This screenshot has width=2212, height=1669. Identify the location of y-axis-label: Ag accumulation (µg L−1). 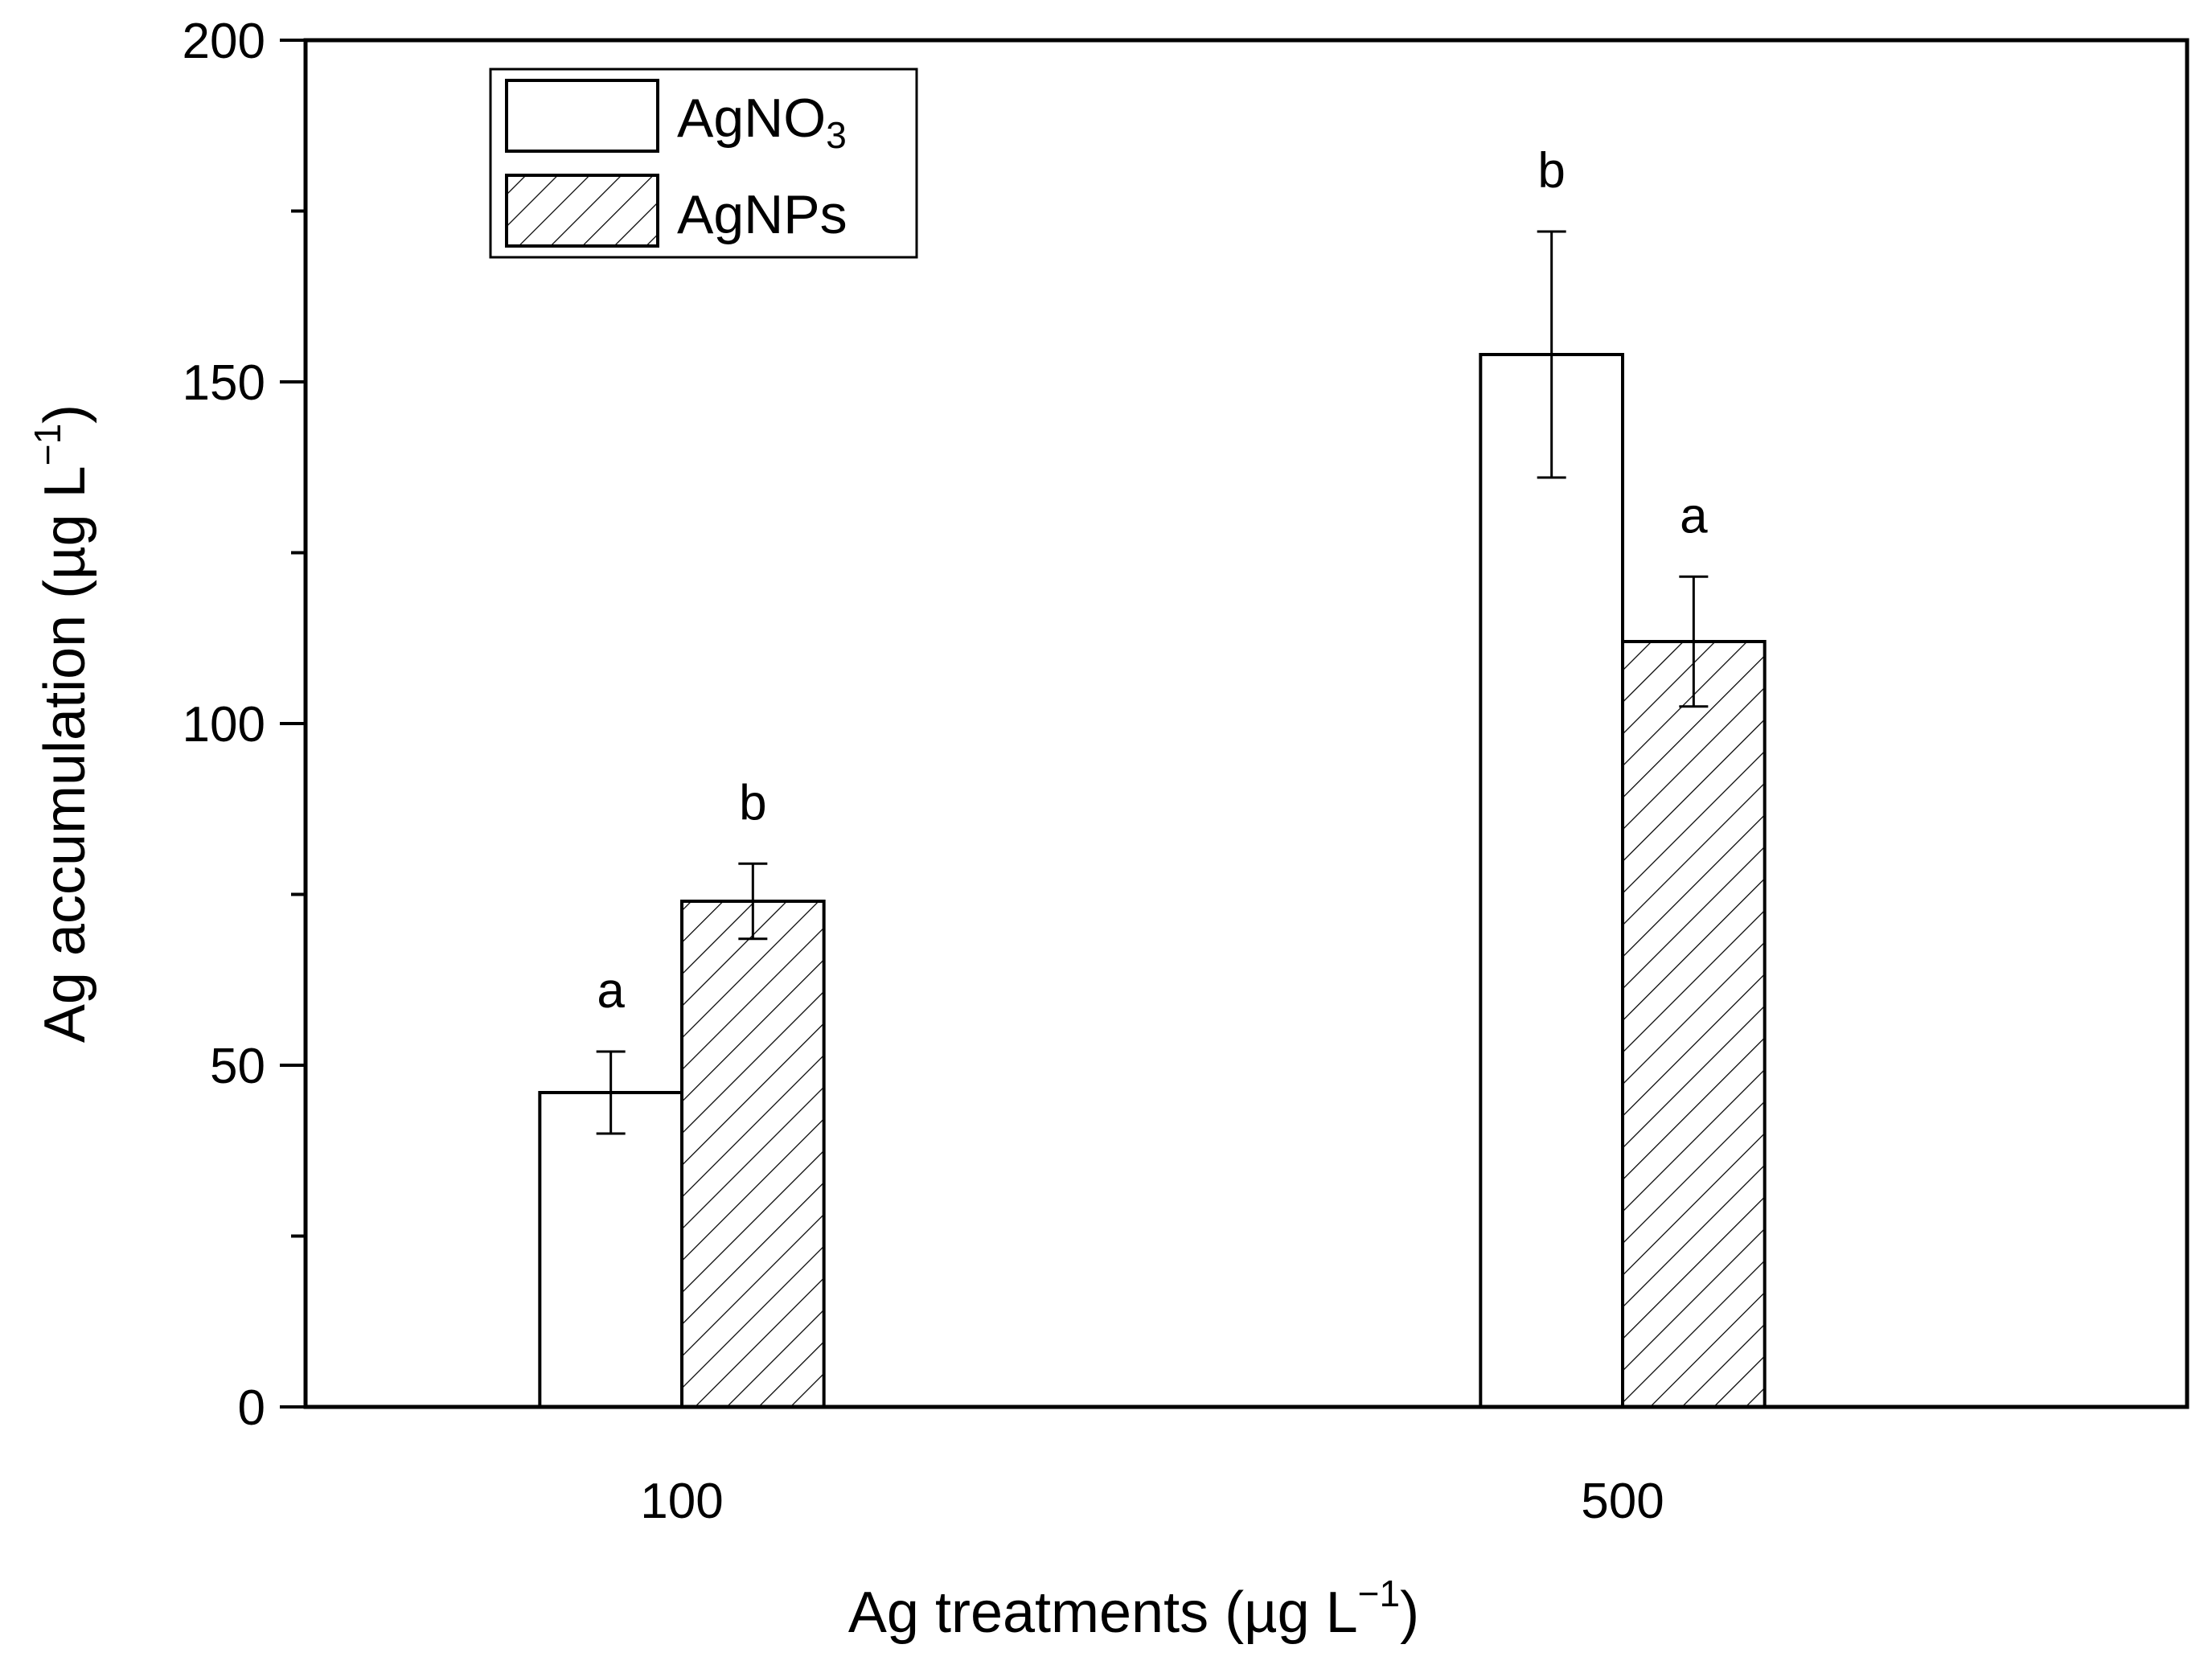
(62, 723).